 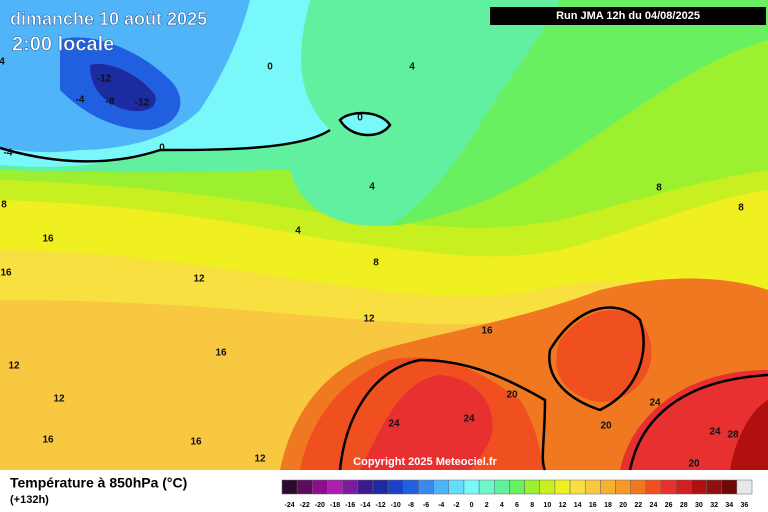 I want to click on contour-label: -8, so click(x=110, y=102).